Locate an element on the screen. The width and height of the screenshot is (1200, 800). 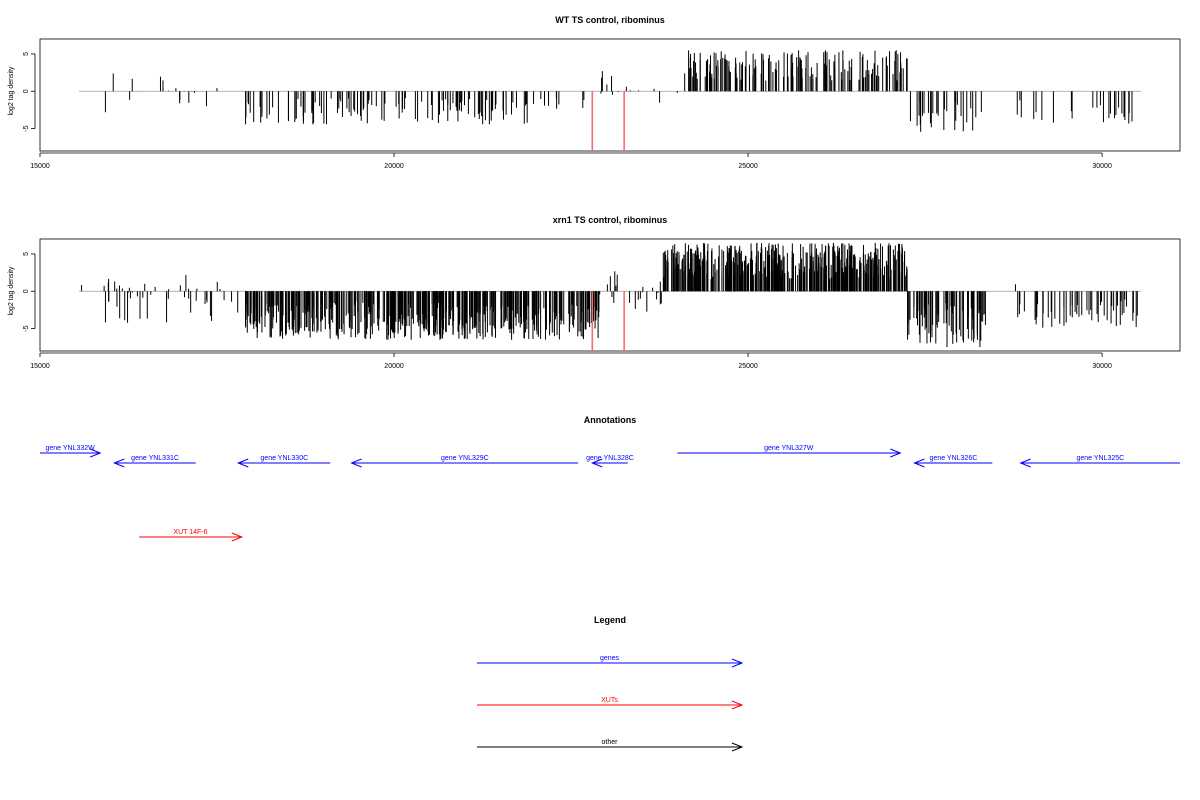
legend-title: Legend is located at coordinates (610, 620).